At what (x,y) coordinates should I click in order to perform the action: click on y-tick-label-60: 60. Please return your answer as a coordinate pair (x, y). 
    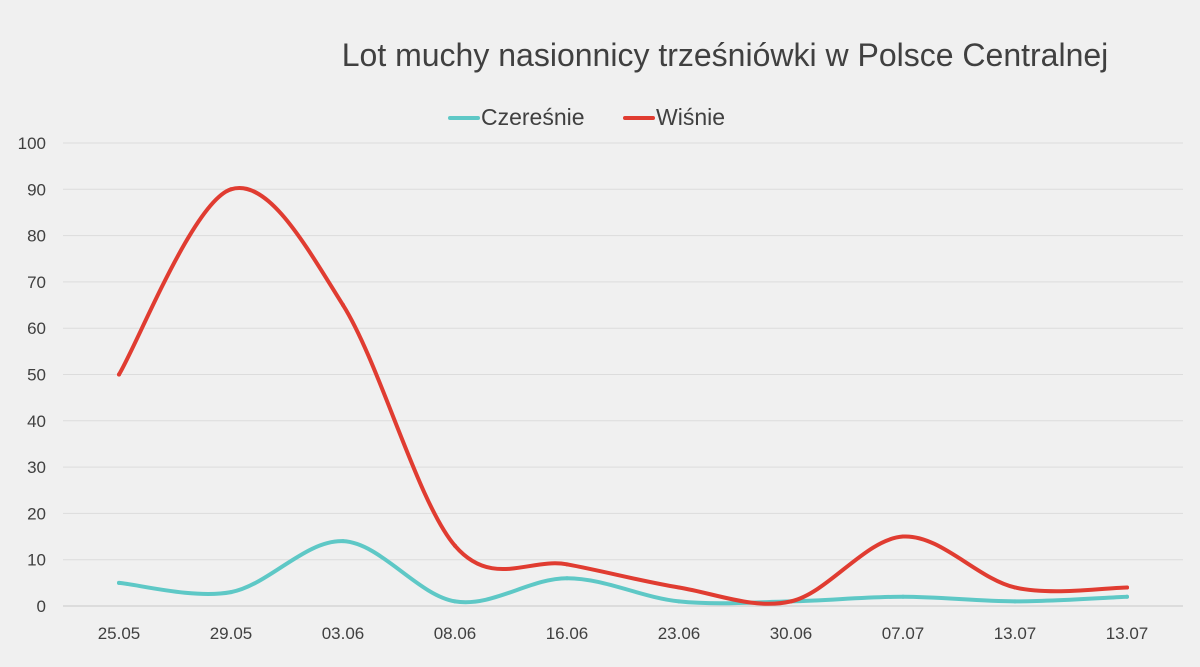
    Looking at the image, I should click on (36, 328).